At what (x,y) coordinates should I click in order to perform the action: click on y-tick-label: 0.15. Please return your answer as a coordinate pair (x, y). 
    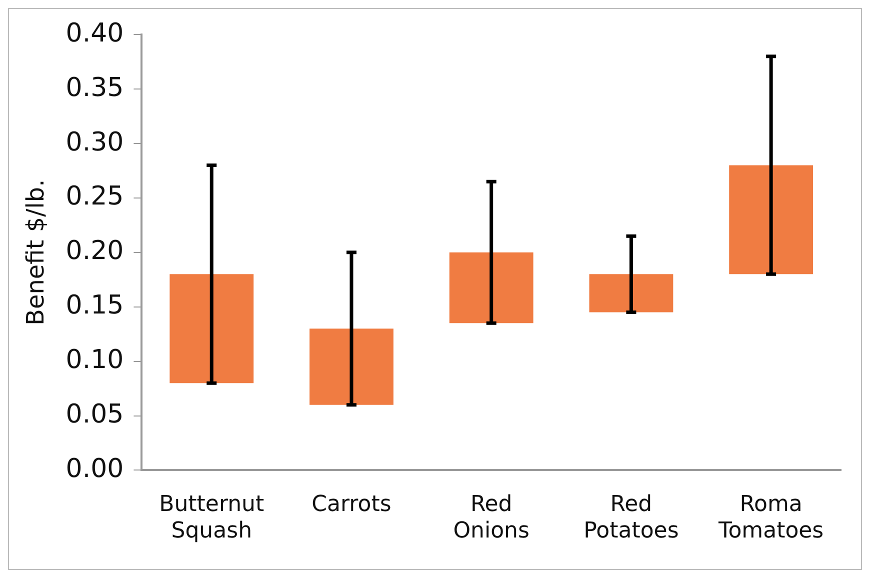
    Looking at the image, I should click on (95, 305).